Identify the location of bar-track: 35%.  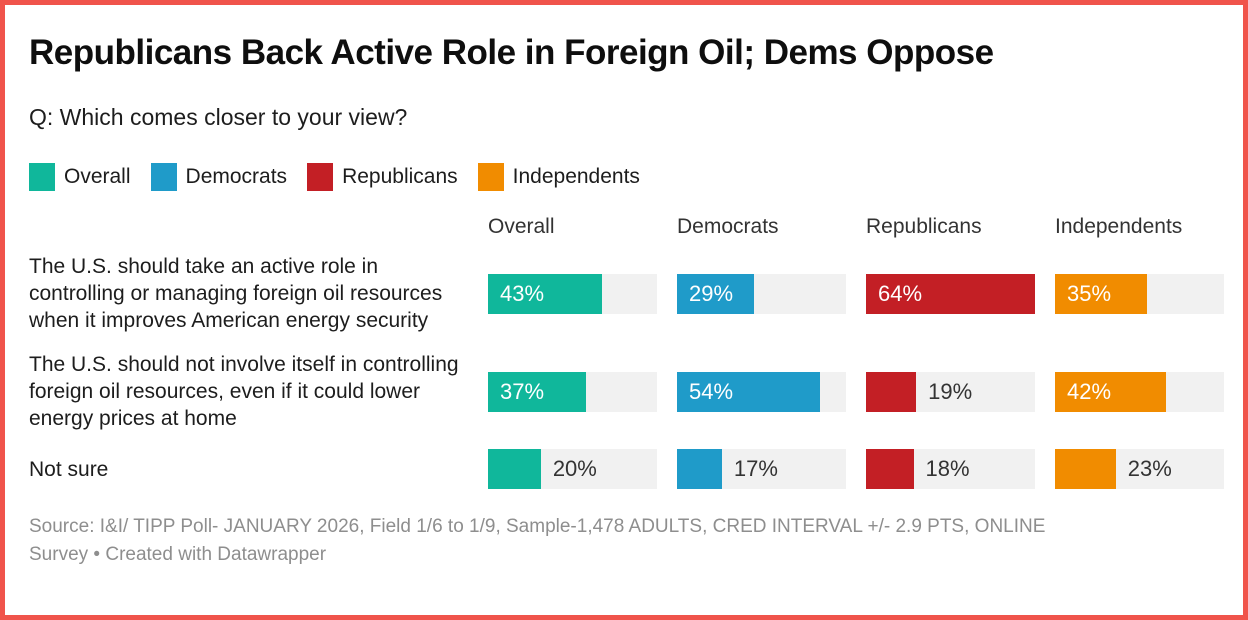
(1139, 293).